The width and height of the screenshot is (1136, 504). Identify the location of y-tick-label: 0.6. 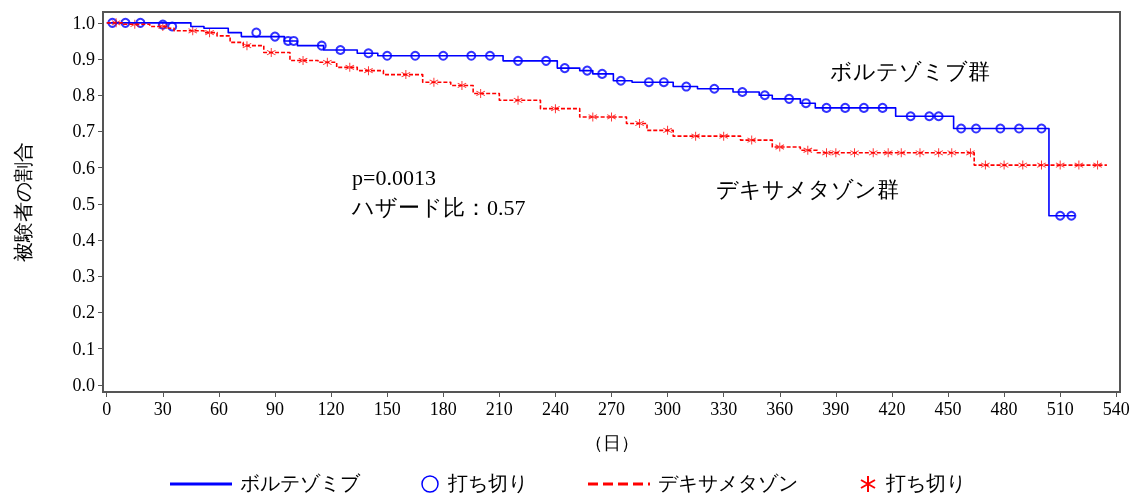
(83, 167).